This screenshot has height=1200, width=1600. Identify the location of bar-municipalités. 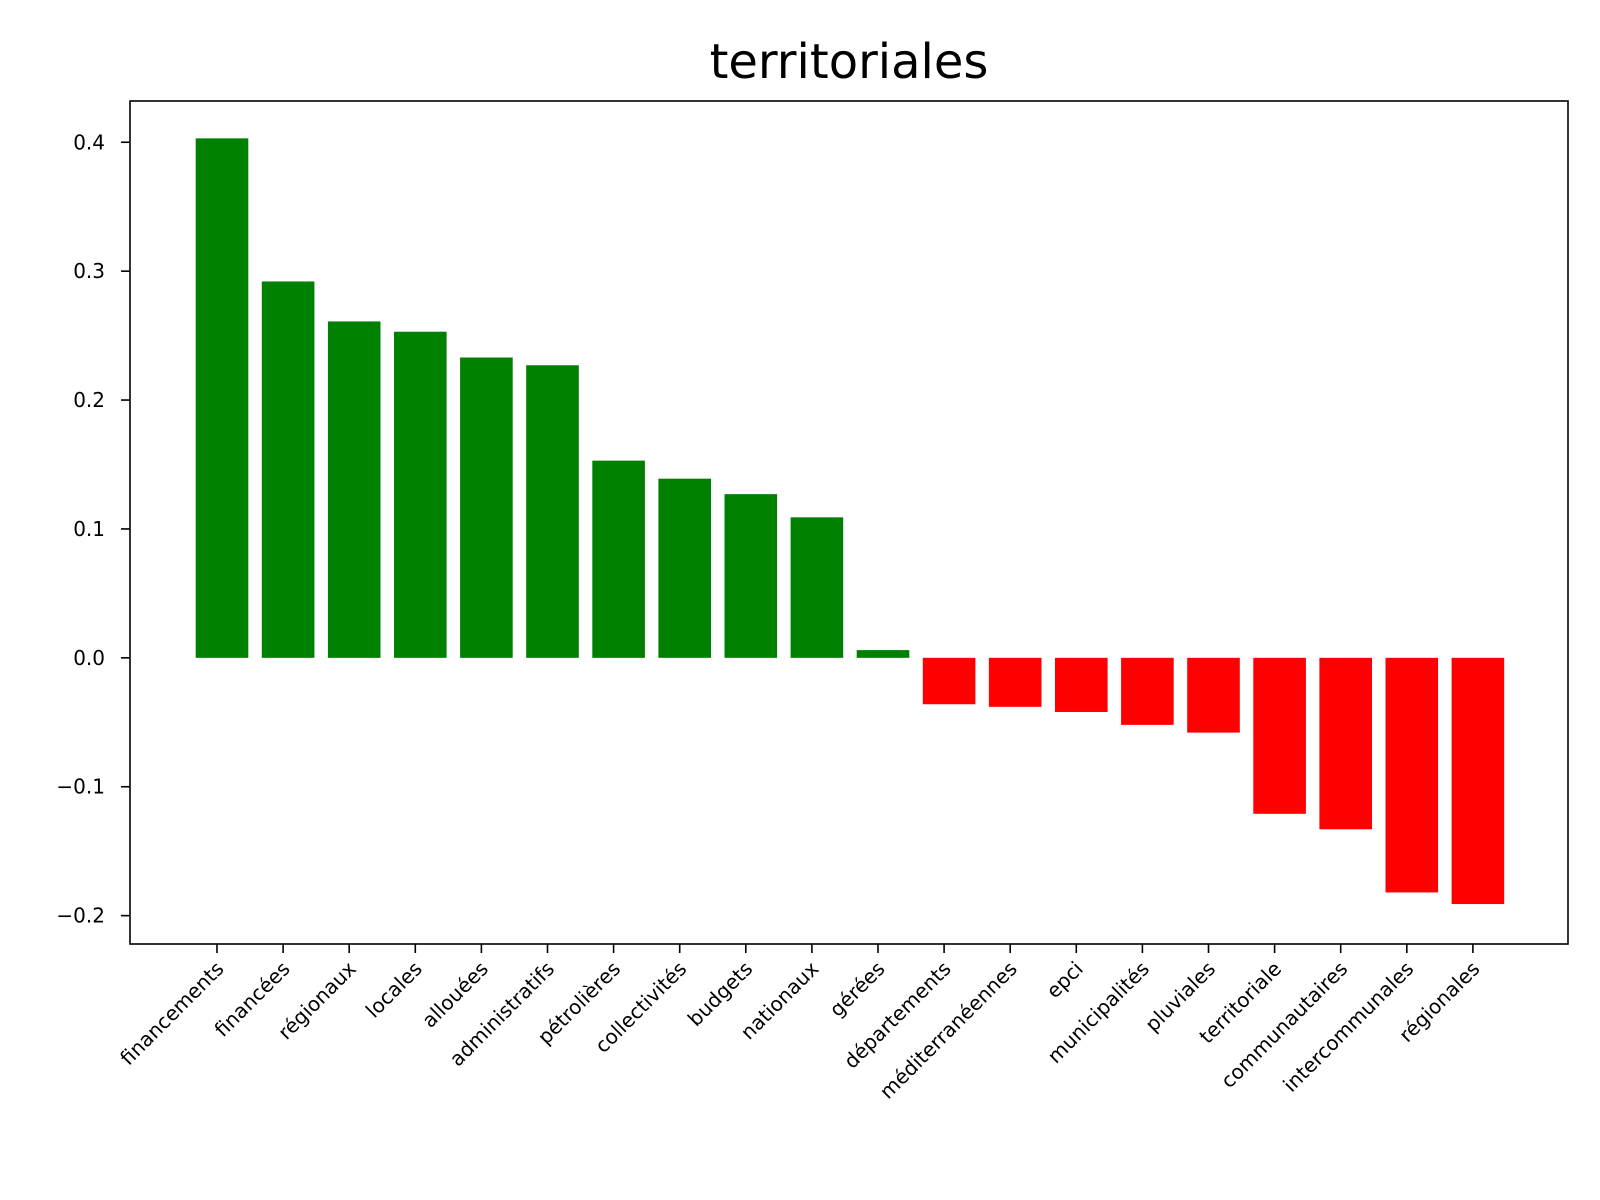
(1147, 691).